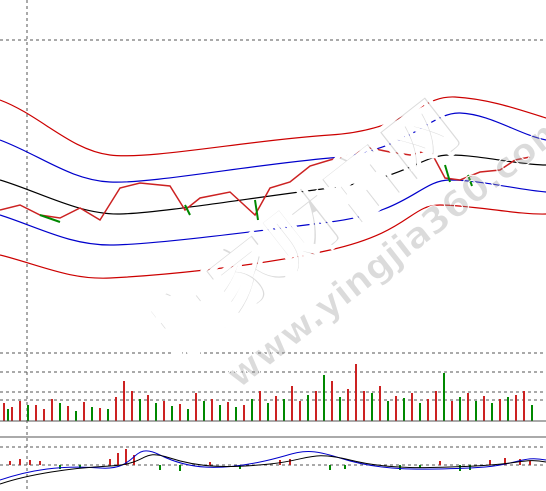 Image resolution: width=546 pixels, height=491 pixels. What do you see at coordinates (273, 126) in the screenshot?
I see `upper-band` at bounding box center [273, 126].